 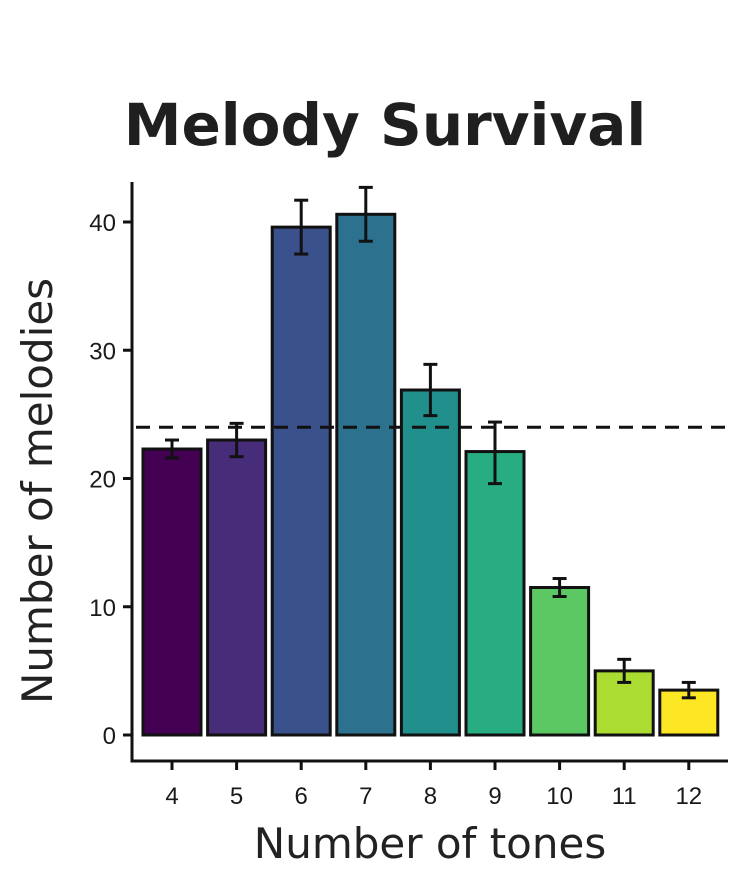 What do you see at coordinates (171, 796) in the screenshot?
I see `x-tick-label: 4` at bounding box center [171, 796].